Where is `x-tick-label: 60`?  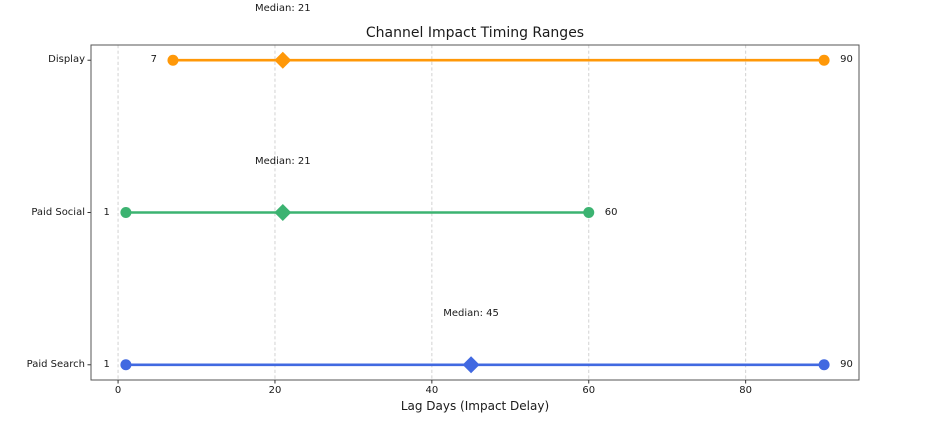 x-tick-label: 60 is located at coordinates (589, 390).